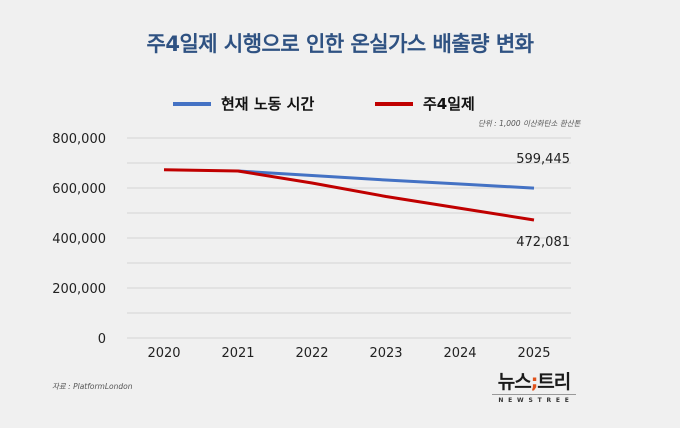 Image resolution: width=680 pixels, height=428 pixels. Describe the element at coordinates (459, 353) in the screenshot. I see `x-tick-label: 2024` at that location.